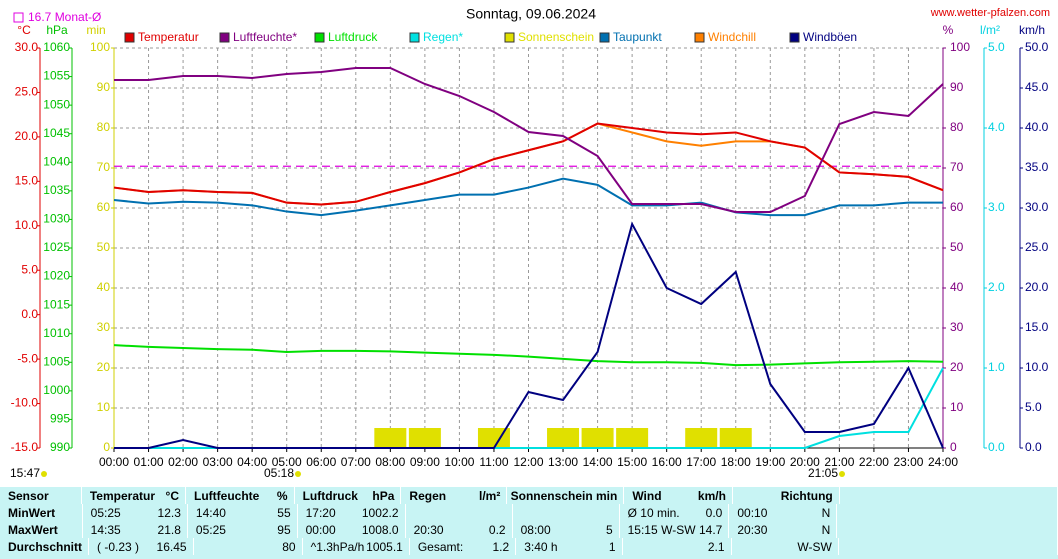 This screenshot has height=559, width=1058. What do you see at coordinates (541, 546) in the screenshot?
I see `cell-text: 3:40 h` at bounding box center [541, 546].